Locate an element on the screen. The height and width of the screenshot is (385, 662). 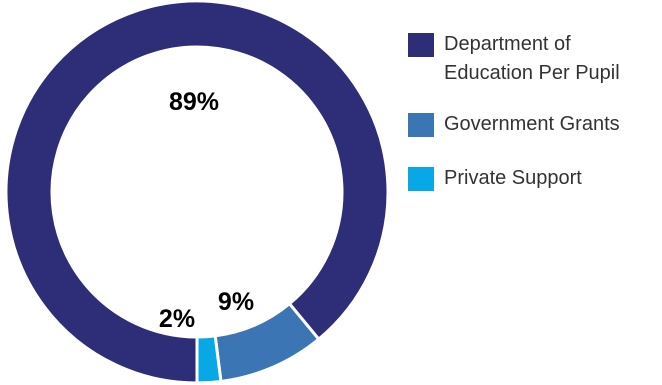
legend-swatch-private-support is located at coordinates (421, 179).